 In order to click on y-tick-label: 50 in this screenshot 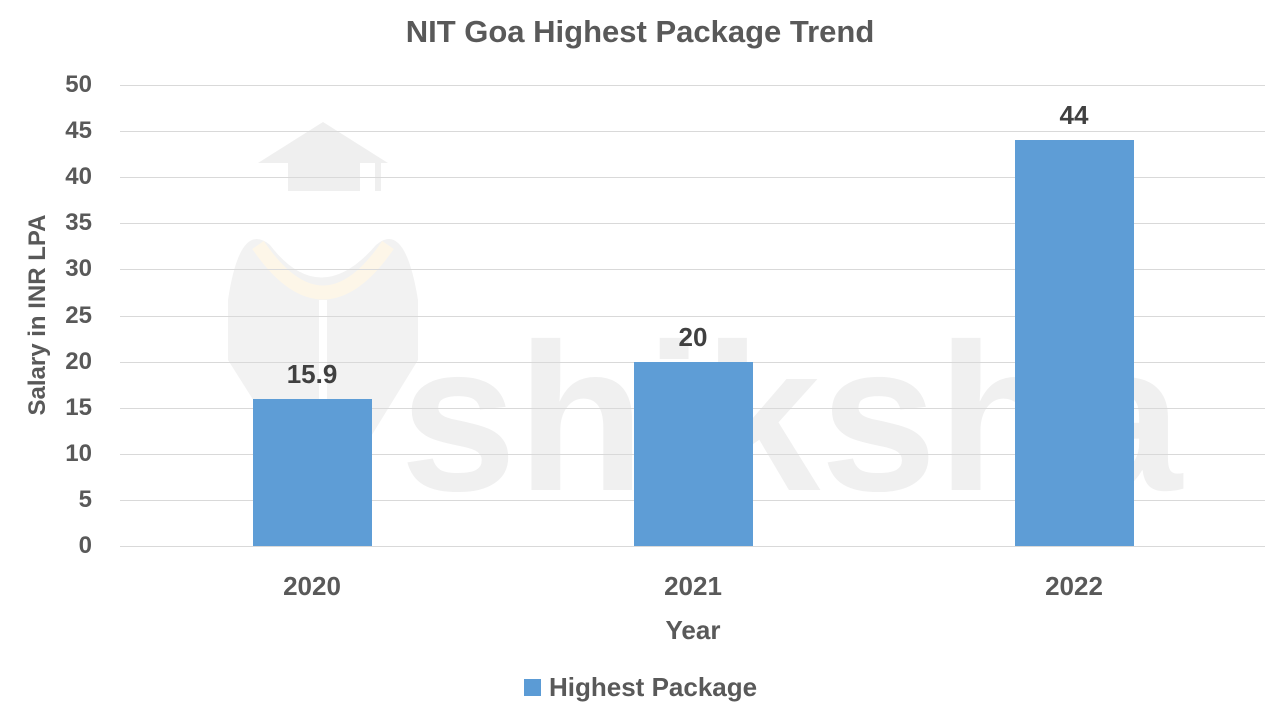, I will do `click(78, 84)`.